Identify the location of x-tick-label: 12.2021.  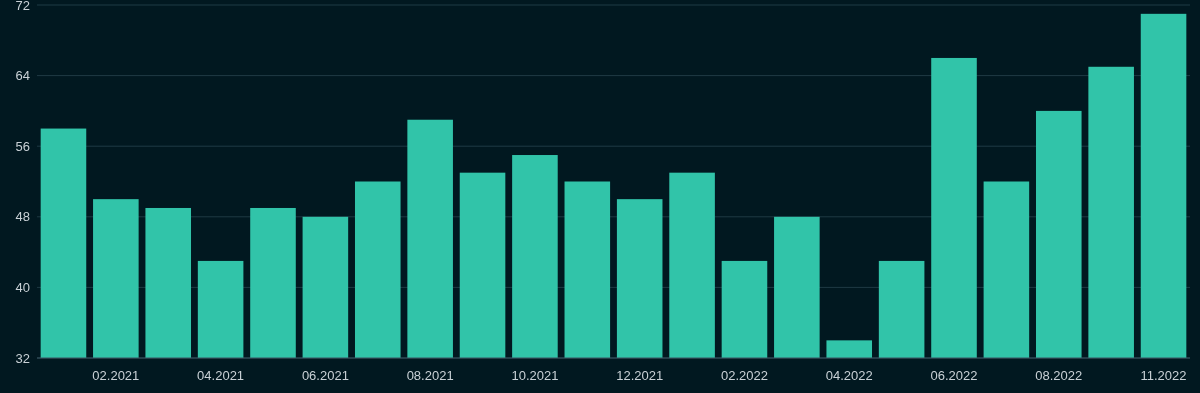
(640, 375).